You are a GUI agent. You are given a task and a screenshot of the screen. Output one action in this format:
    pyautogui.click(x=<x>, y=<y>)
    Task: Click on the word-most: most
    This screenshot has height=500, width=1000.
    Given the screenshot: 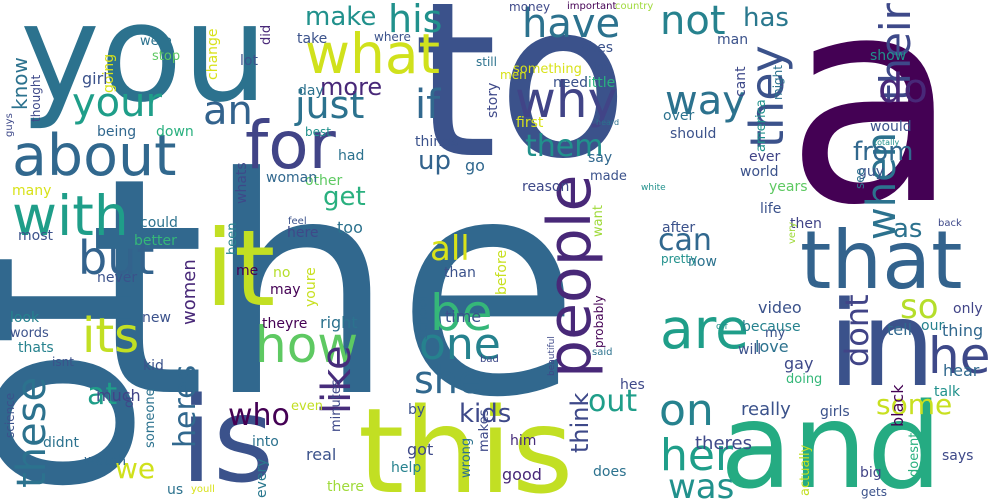 What is the action you would take?
    pyautogui.click(x=35, y=236)
    